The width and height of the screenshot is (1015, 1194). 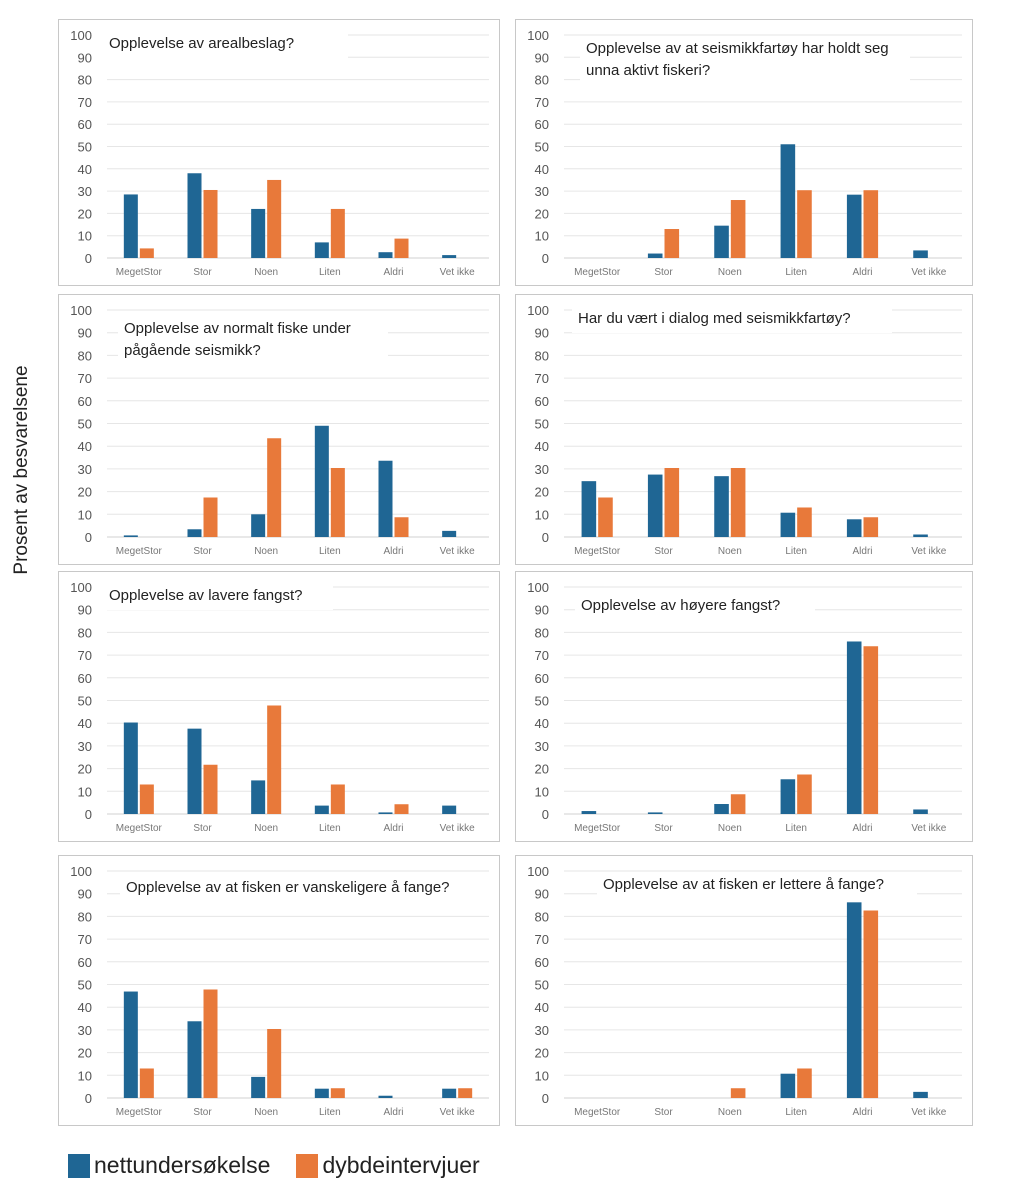 What do you see at coordinates (401, 1165) in the screenshot?
I see `legend-label-dybdeintervjuer: dybdeintervjuer` at bounding box center [401, 1165].